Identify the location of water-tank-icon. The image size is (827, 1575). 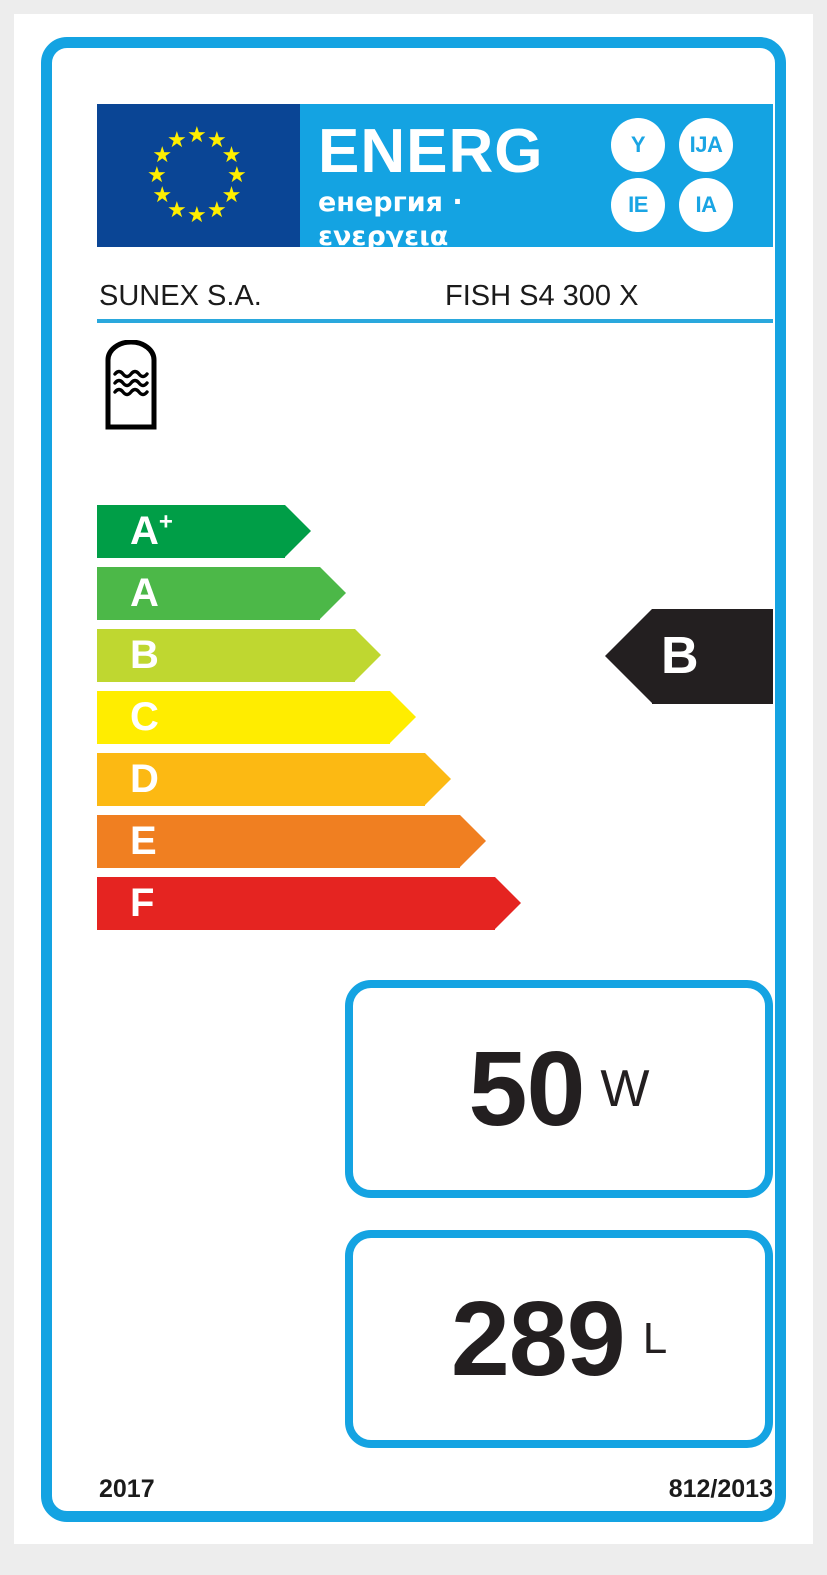
(131, 385).